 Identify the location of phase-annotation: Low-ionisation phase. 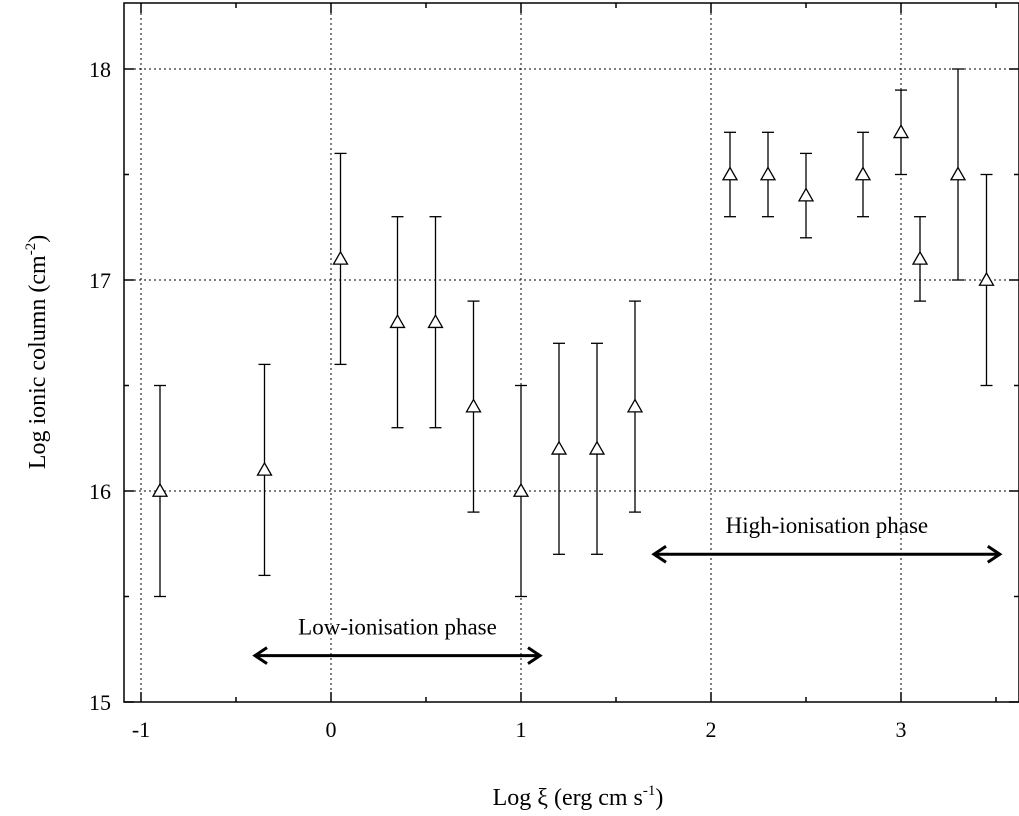
(397, 639).